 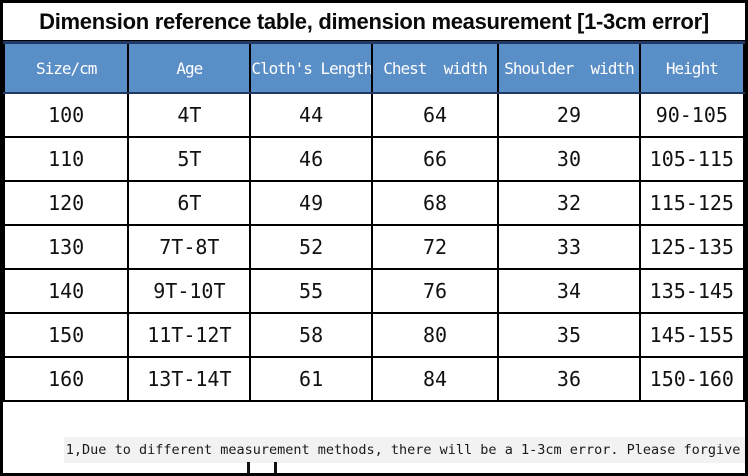 I want to click on table-row: 120 6T 49 68 32 115-125, so click(x=374, y=203).